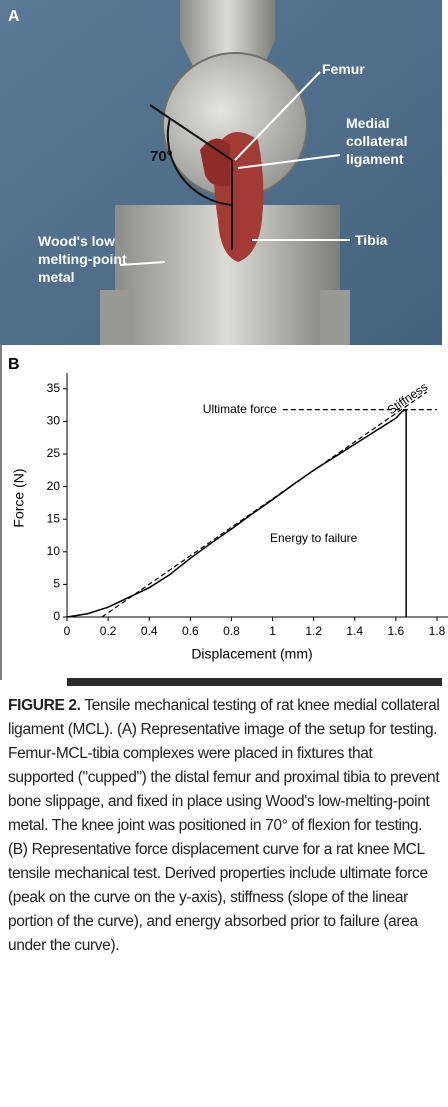 The width and height of the screenshot is (448, 1107). Describe the element at coordinates (371, 240) in the screenshot. I see `tibia-label: Tibia` at that location.